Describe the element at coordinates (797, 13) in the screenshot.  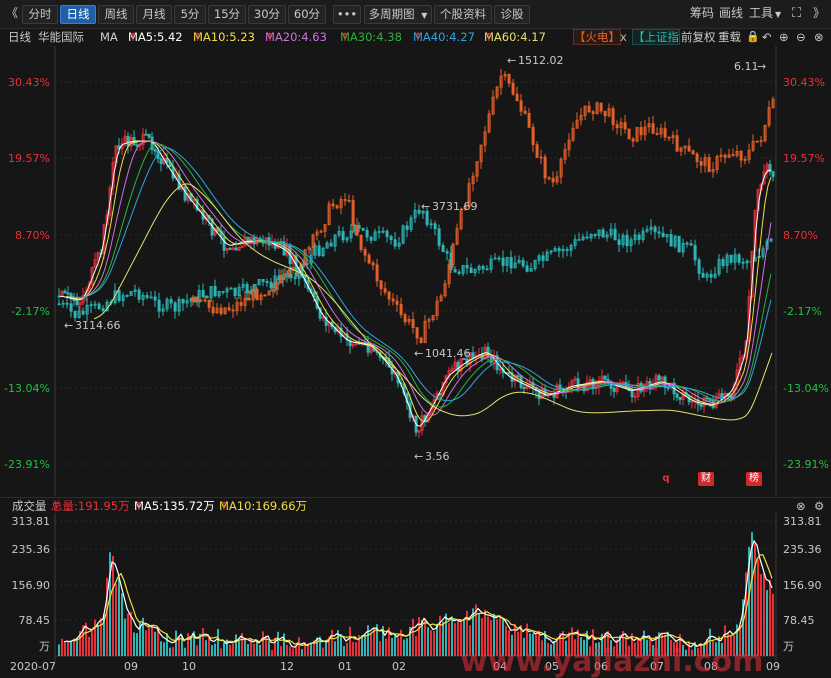
I see `fullscreen-icon: ⛶` at that location.